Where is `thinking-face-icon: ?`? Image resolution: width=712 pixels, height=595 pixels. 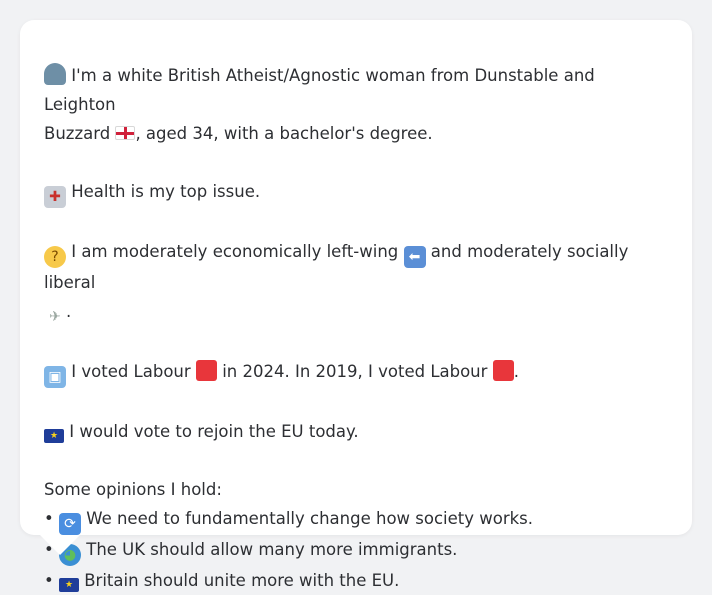
thinking-face-icon: ? is located at coordinates (55, 257).